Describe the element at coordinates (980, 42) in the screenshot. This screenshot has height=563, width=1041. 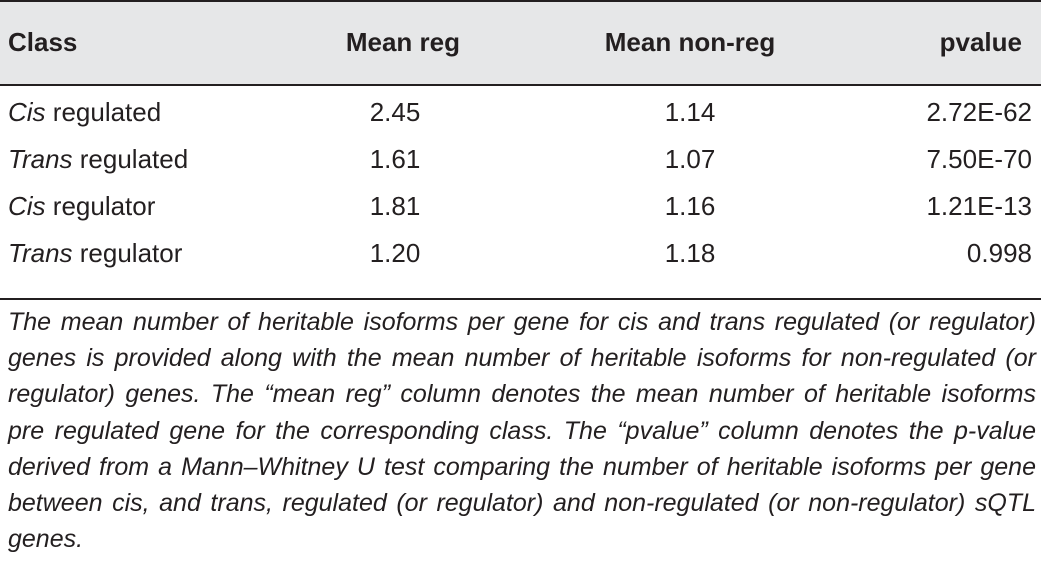
I see `header-pvalue: pvalue` at that location.